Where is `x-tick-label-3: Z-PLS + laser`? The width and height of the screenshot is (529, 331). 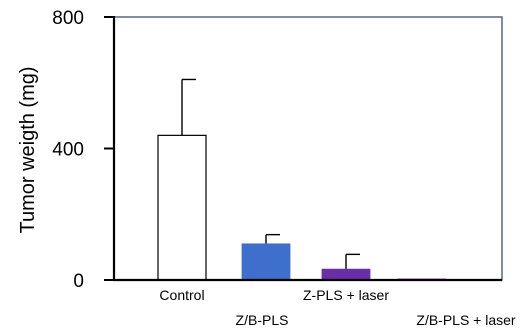
x-tick-label-3: Z-PLS + laser is located at coordinates (346, 295).